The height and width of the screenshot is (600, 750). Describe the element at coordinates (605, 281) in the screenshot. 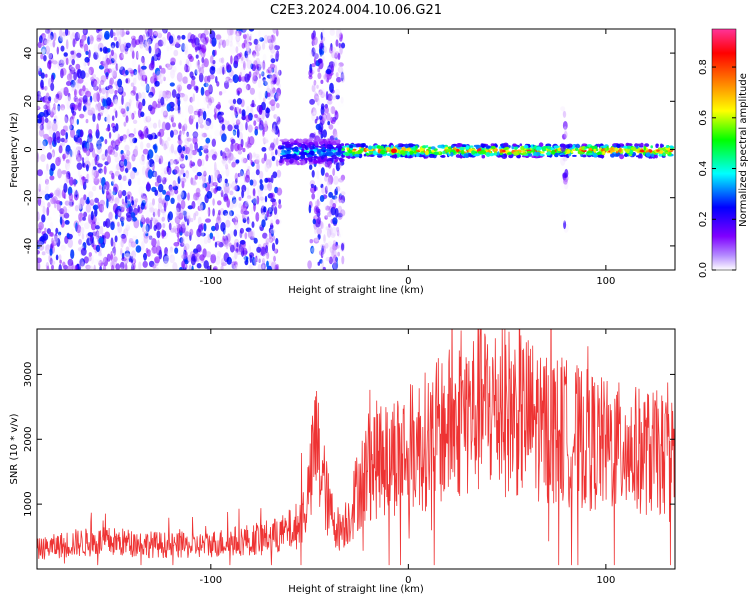

I see `x-tick-label: 100` at that location.